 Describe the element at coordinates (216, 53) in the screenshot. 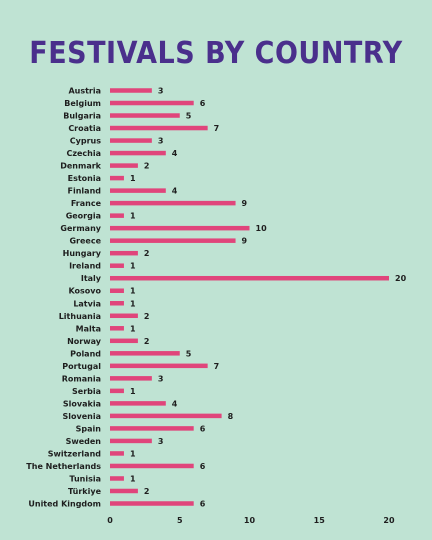

I see `chart-title: FESTIVALS BY COUNTRY` at that location.